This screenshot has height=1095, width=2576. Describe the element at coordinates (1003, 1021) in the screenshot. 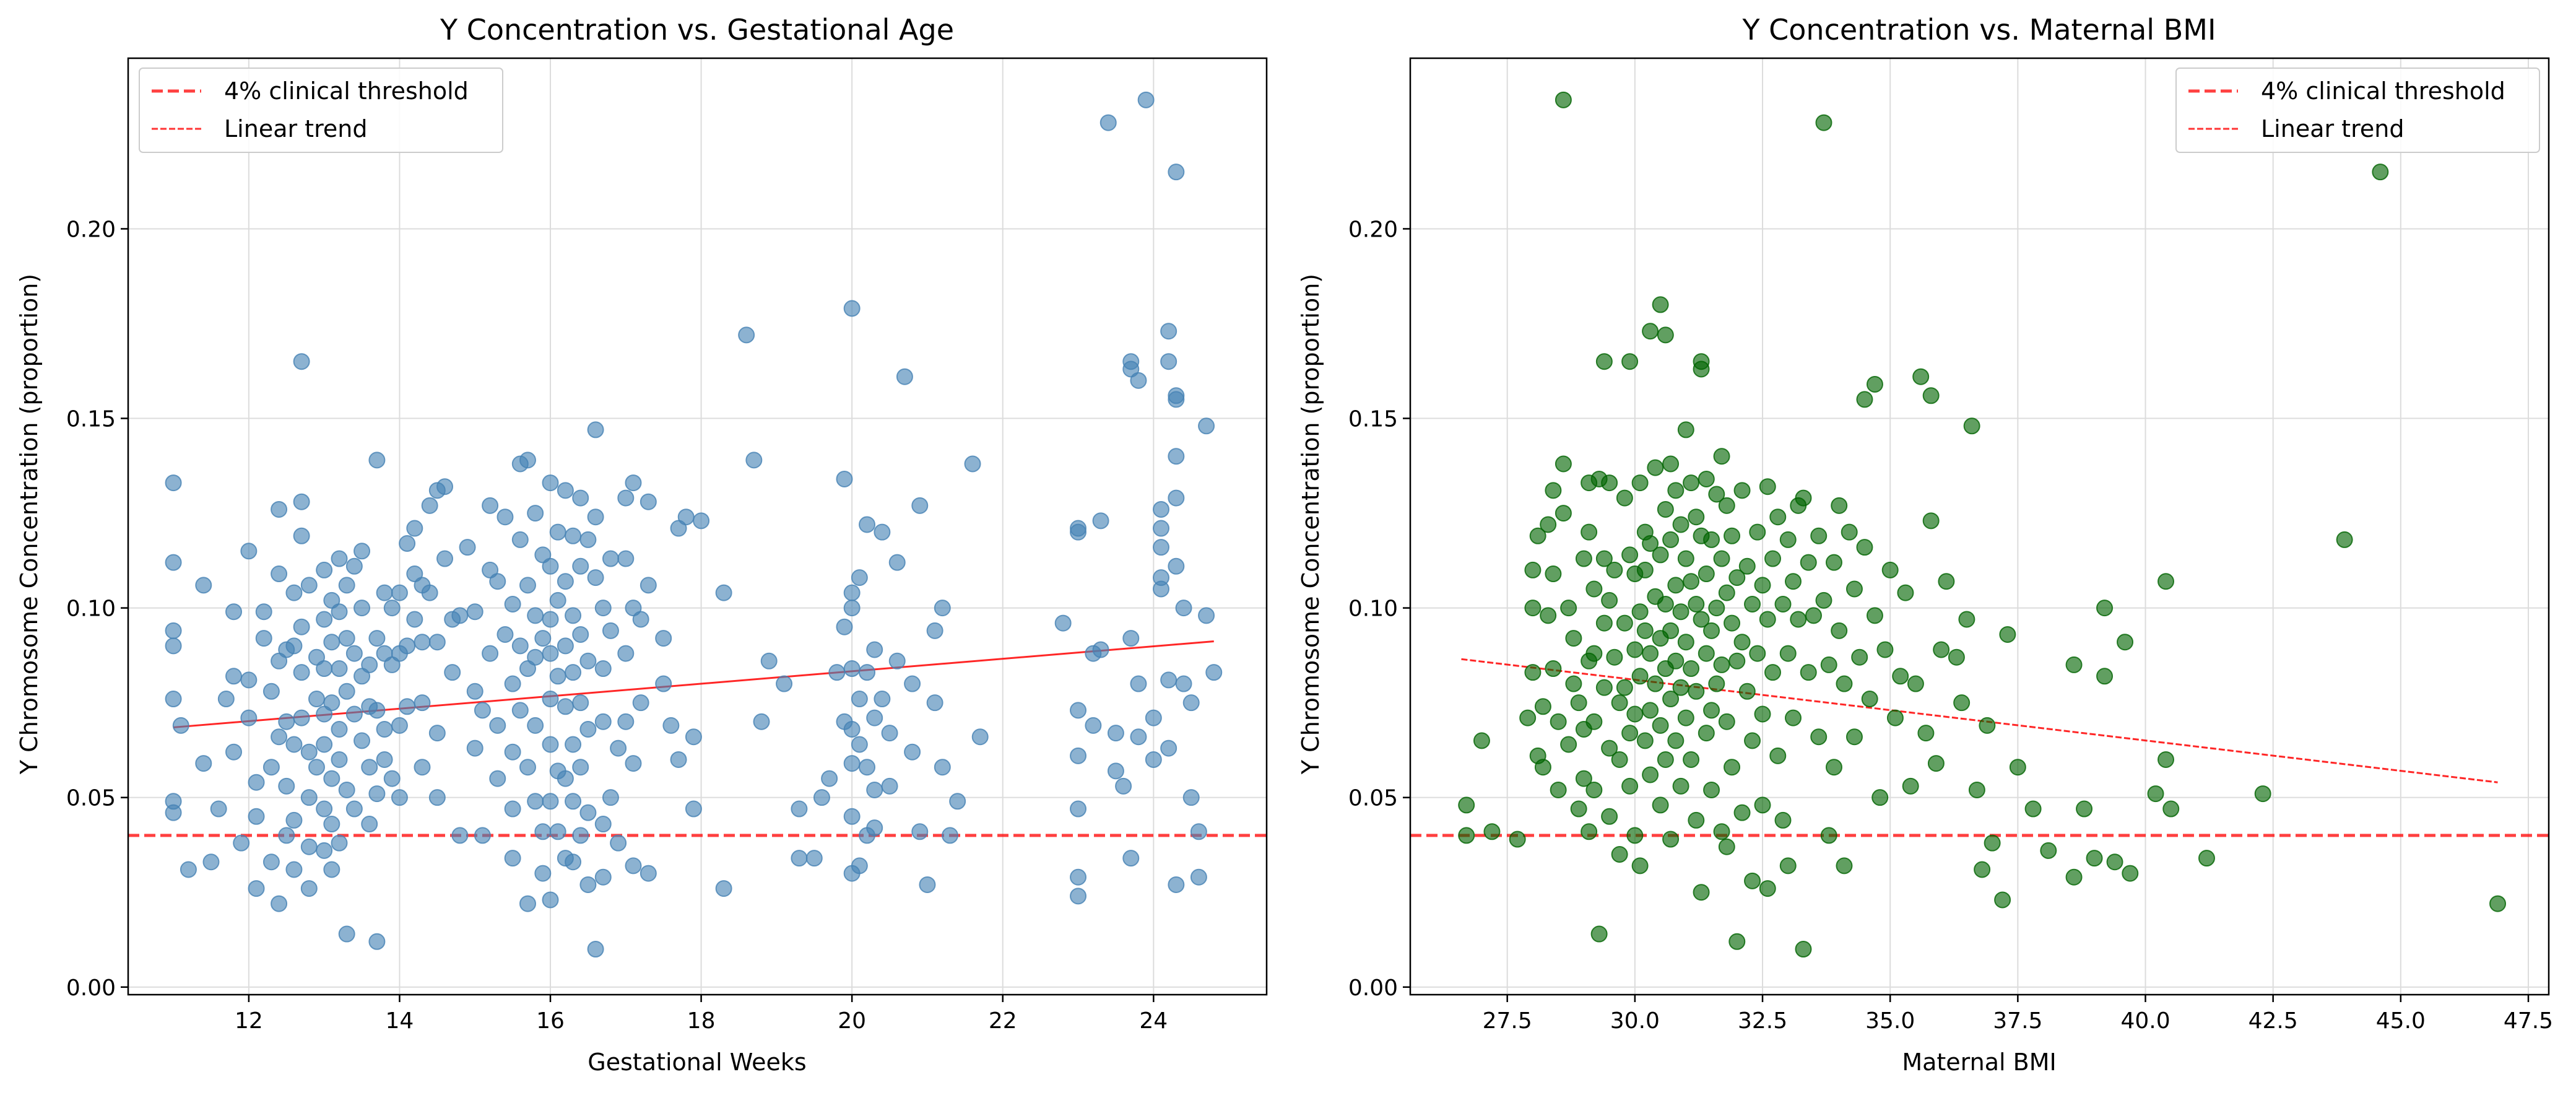

I see `x-tick-label: 22` at that location.